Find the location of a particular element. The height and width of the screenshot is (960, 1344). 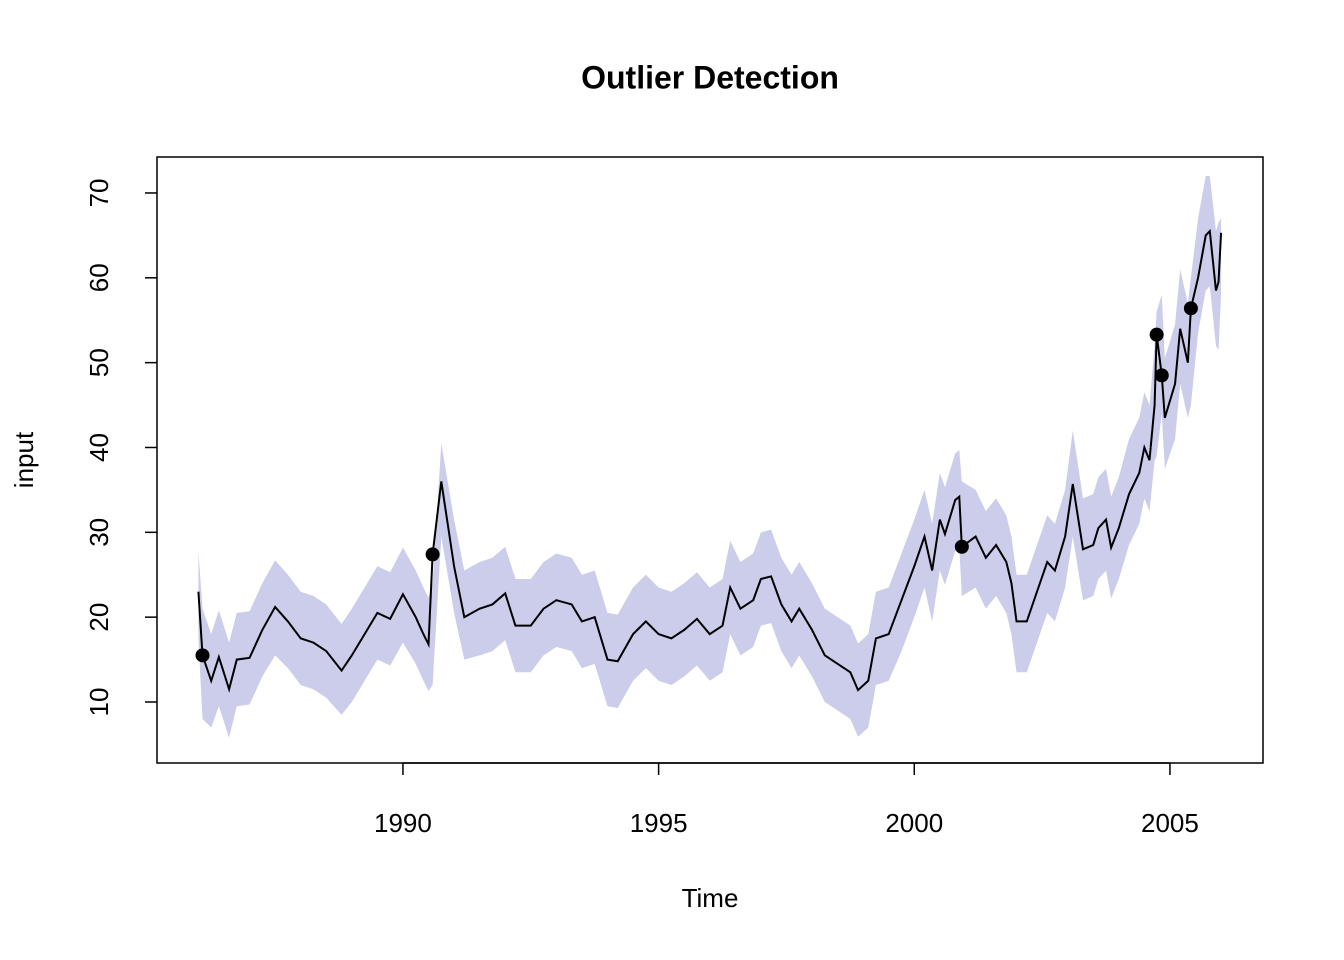

x-tick-label: 2000 is located at coordinates (914, 823).